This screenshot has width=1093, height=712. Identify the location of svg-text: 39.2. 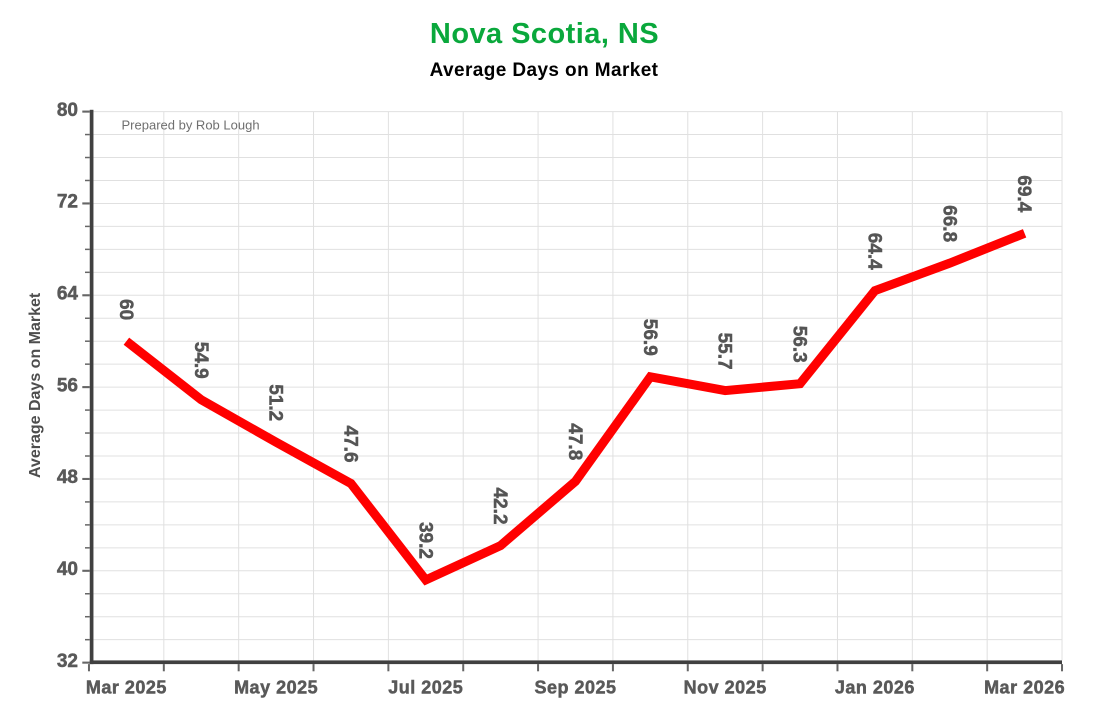
(424, 540).